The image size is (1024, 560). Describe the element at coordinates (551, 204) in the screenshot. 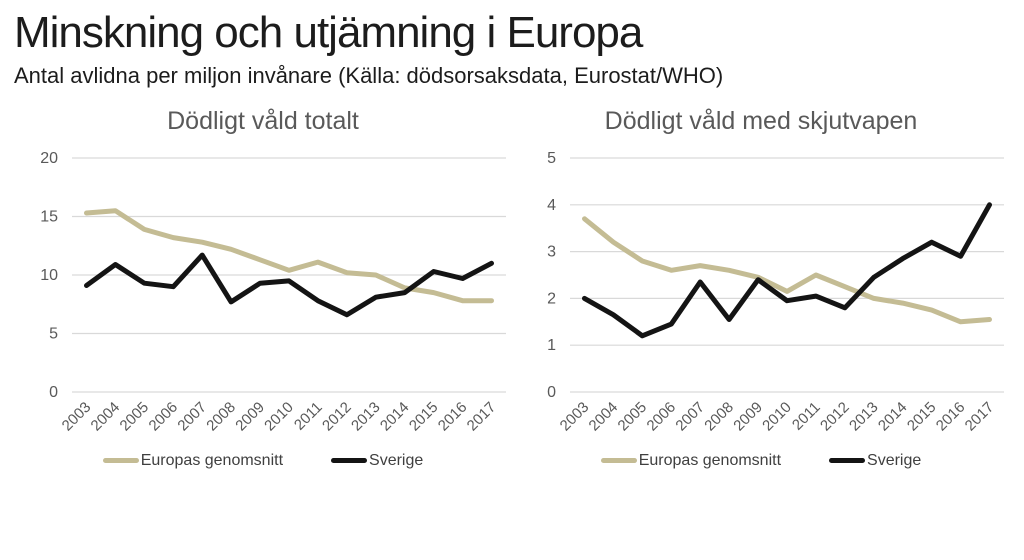

I see `svg-text: 4` at that location.